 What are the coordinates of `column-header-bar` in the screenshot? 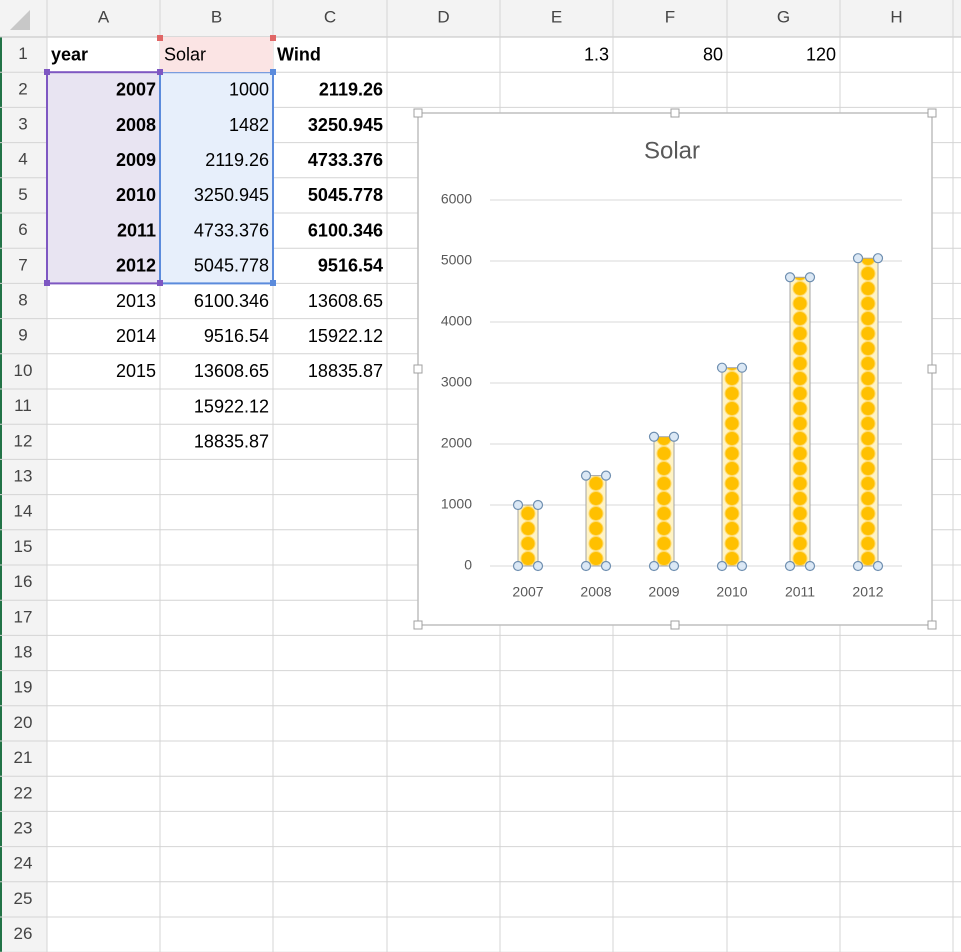 It's located at (480, 18).